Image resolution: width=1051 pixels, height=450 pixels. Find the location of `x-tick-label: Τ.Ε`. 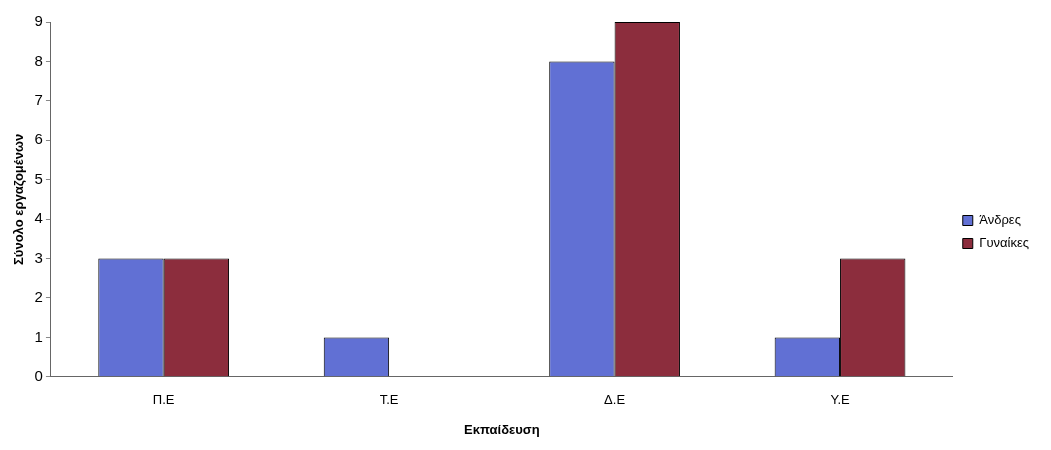

x-tick-label: Τ.Ε is located at coordinates (389, 400).